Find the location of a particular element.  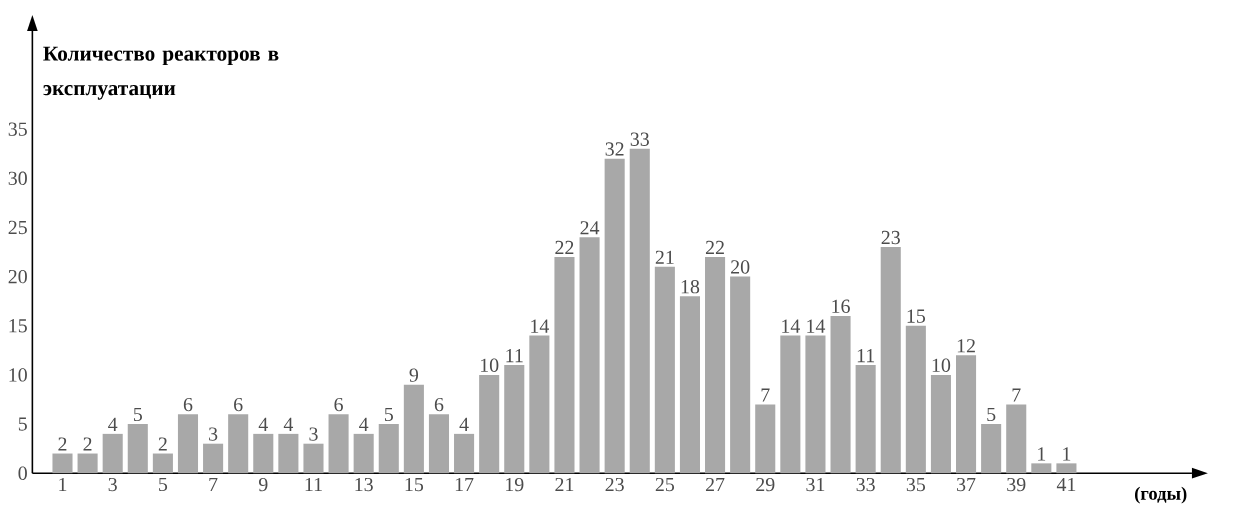

y-tick-label: 0 is located at coordinates (22, 473).